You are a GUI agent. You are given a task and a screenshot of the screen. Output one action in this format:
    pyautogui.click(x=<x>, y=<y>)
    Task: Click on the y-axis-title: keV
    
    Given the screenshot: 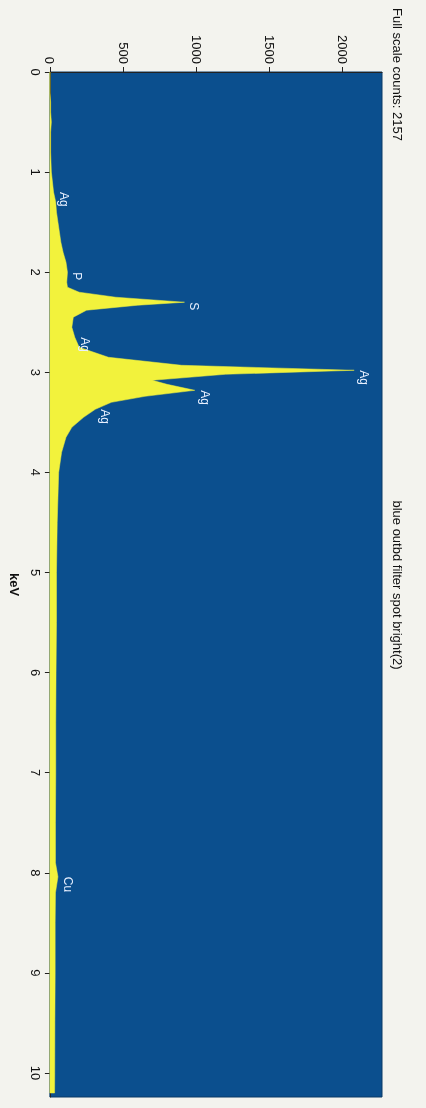 What is the action you would take?
    pyautogui.click(x=14, y=584)
    